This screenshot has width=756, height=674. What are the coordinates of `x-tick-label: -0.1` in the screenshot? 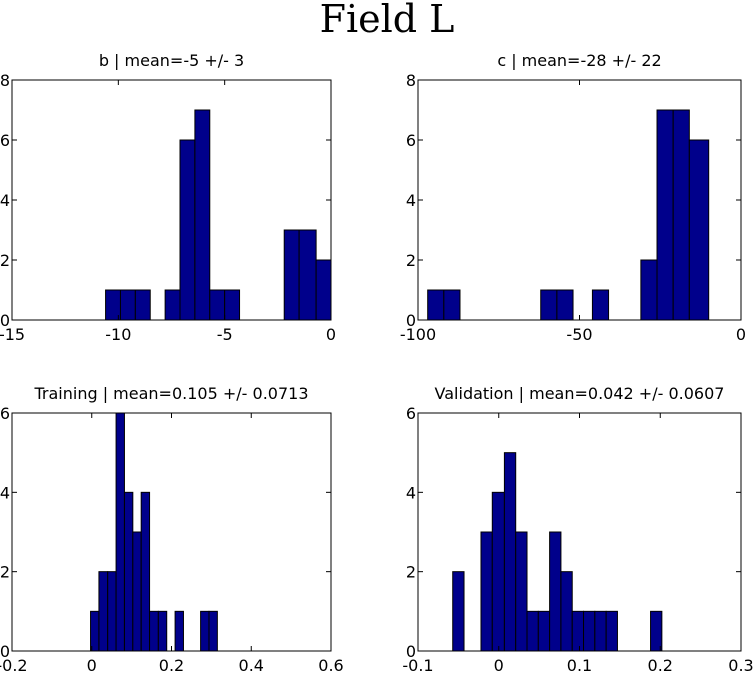 It's located at (417, 665).